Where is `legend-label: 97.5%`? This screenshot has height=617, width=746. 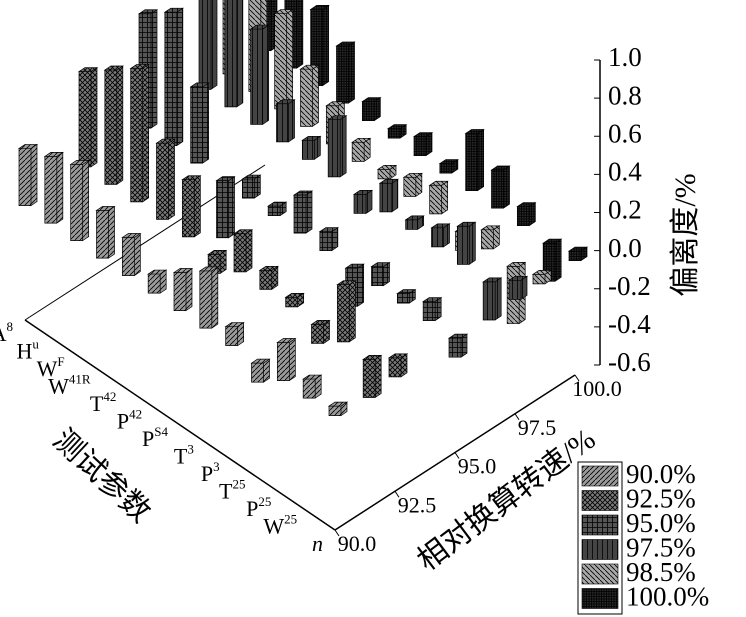 legend-label: 97.5% is located at coordinates (661, 548).